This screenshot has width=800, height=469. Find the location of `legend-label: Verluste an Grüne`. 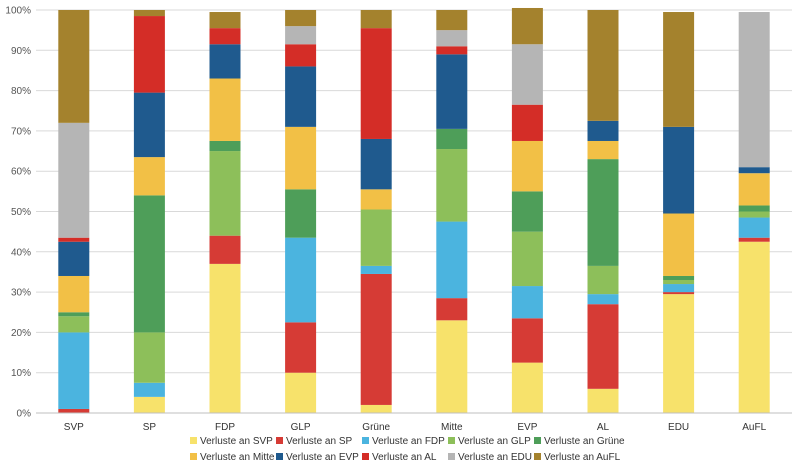

legend-label: Verluste an Grüne is located at coordinates (584, 441).